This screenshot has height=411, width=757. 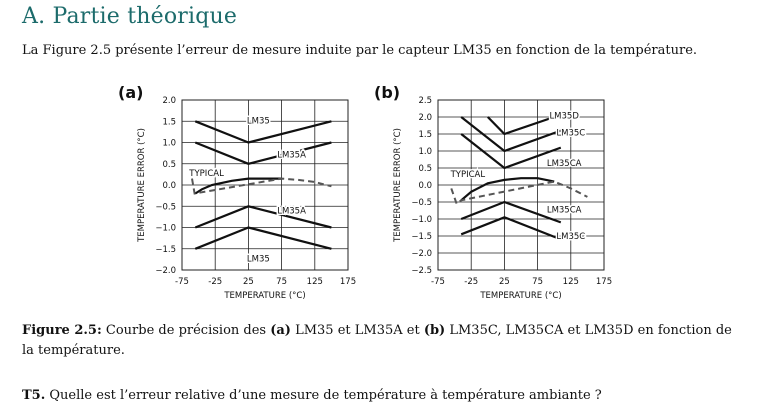 What do you see at coordinates (62, 330) in the screenshot?
I see `caption-label: Figure 2.5:` at bounding box center [62, 330].